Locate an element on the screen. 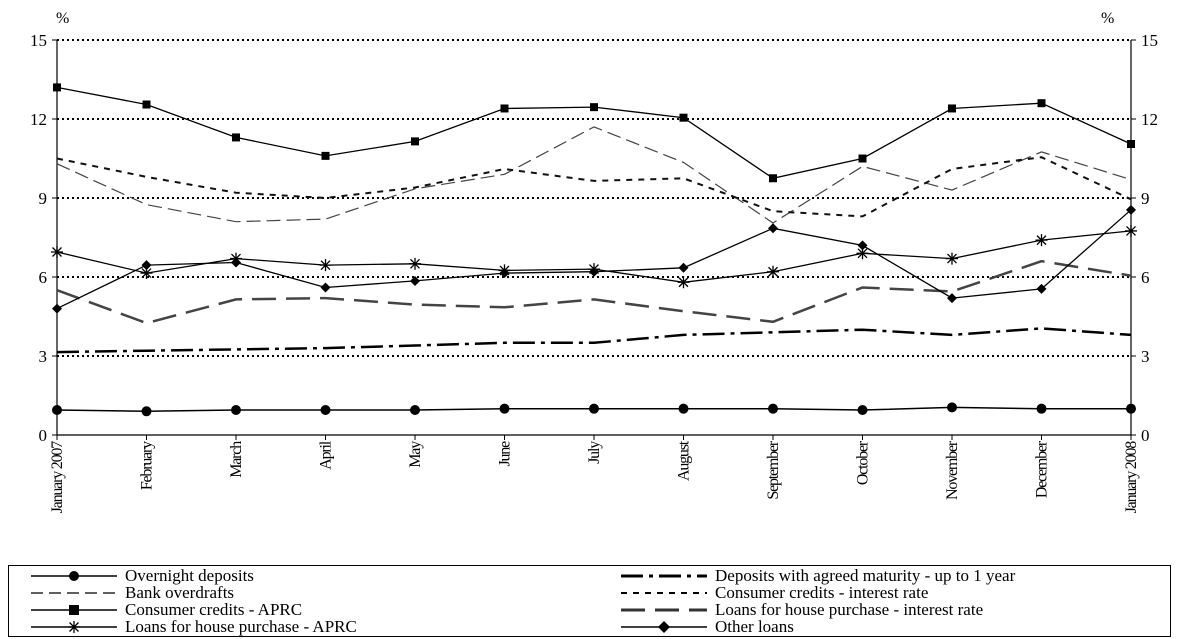 The height and width of the screenshot is (639, 1179). x-tick-label: September is located at coordinates (773, 469).